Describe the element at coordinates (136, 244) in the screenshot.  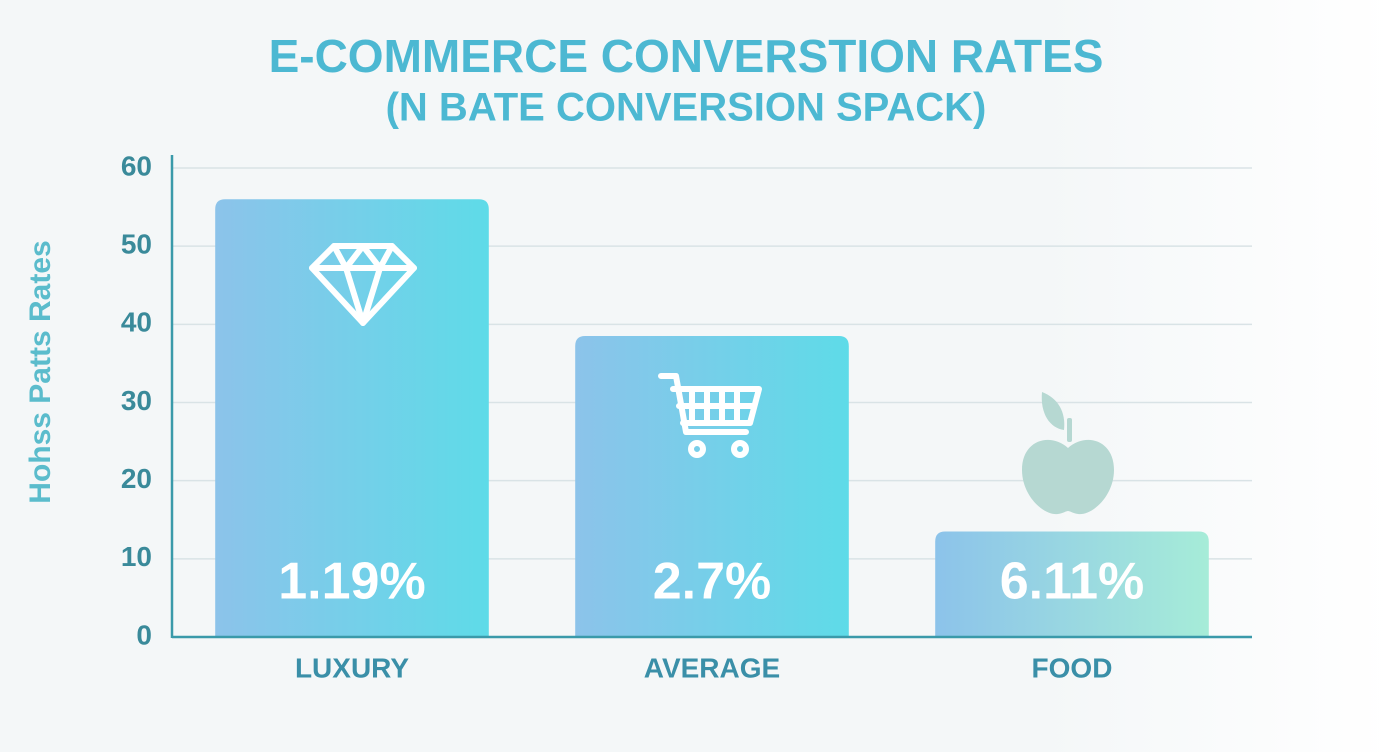
I see `y-tick-label: 50` at that location.